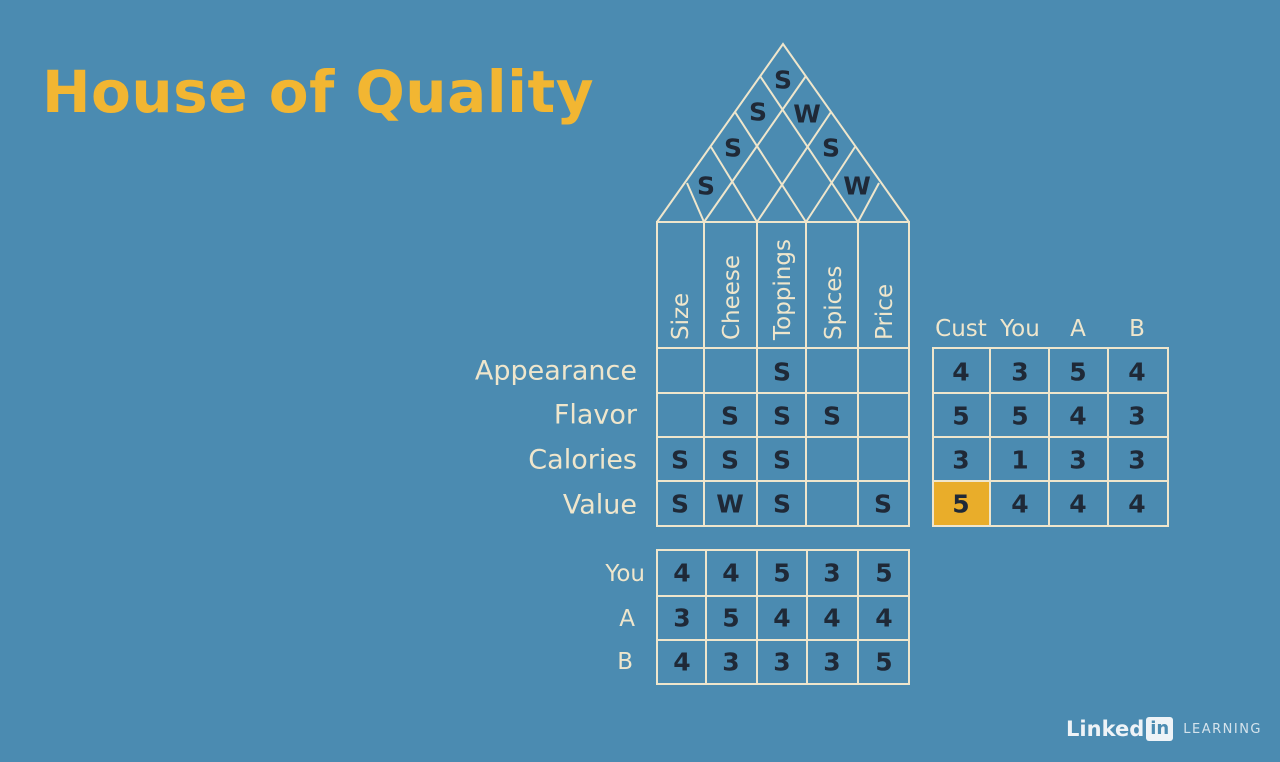 The height and width of the screenshot is (762, 1280). Describe the element at coordinates (1078, 329) in the screenshot. I see `comp-header: A` at that location.